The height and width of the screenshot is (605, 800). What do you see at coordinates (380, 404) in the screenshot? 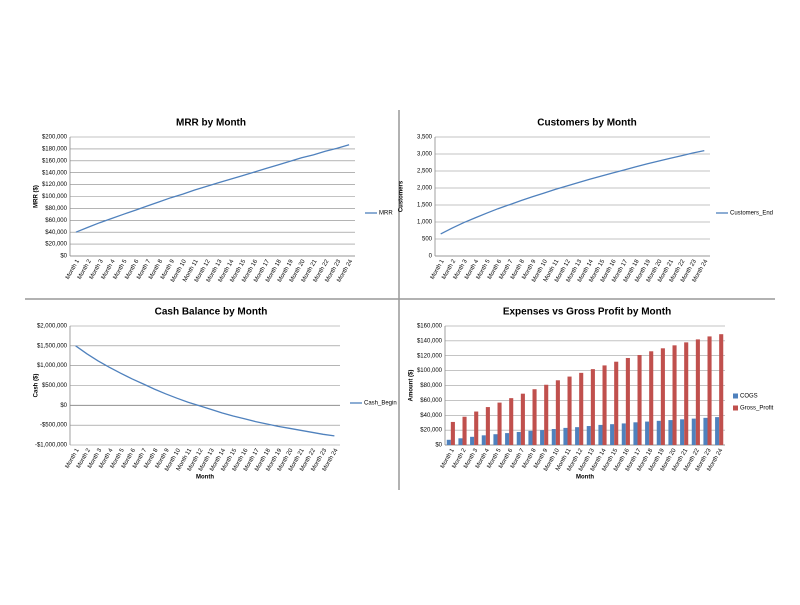
I see `legend-label: Cash_Begin` at bounding box center [380, 404].